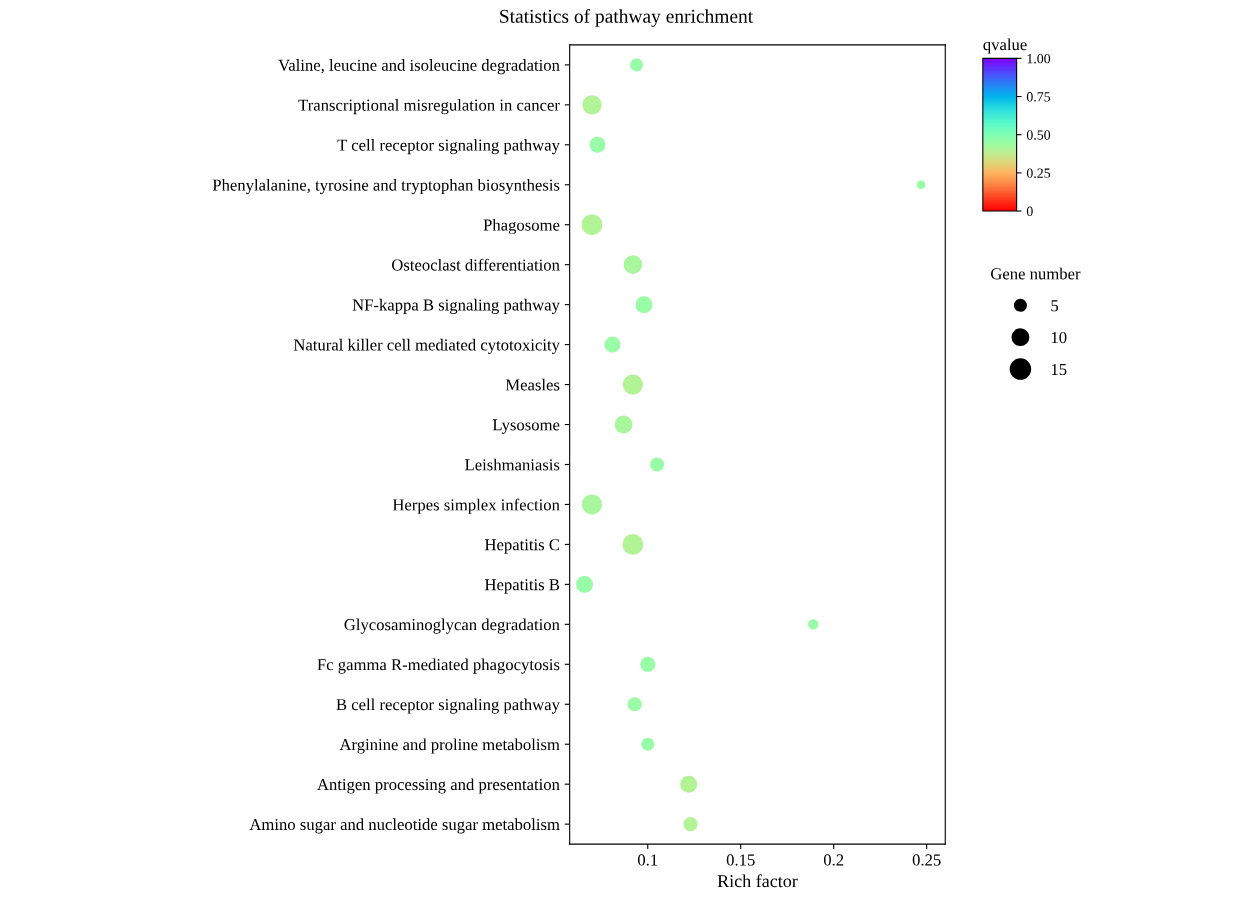  I want to click on y-tick-label: Amino sugar and nucleotide sugar metabolism, so click(404, 826).